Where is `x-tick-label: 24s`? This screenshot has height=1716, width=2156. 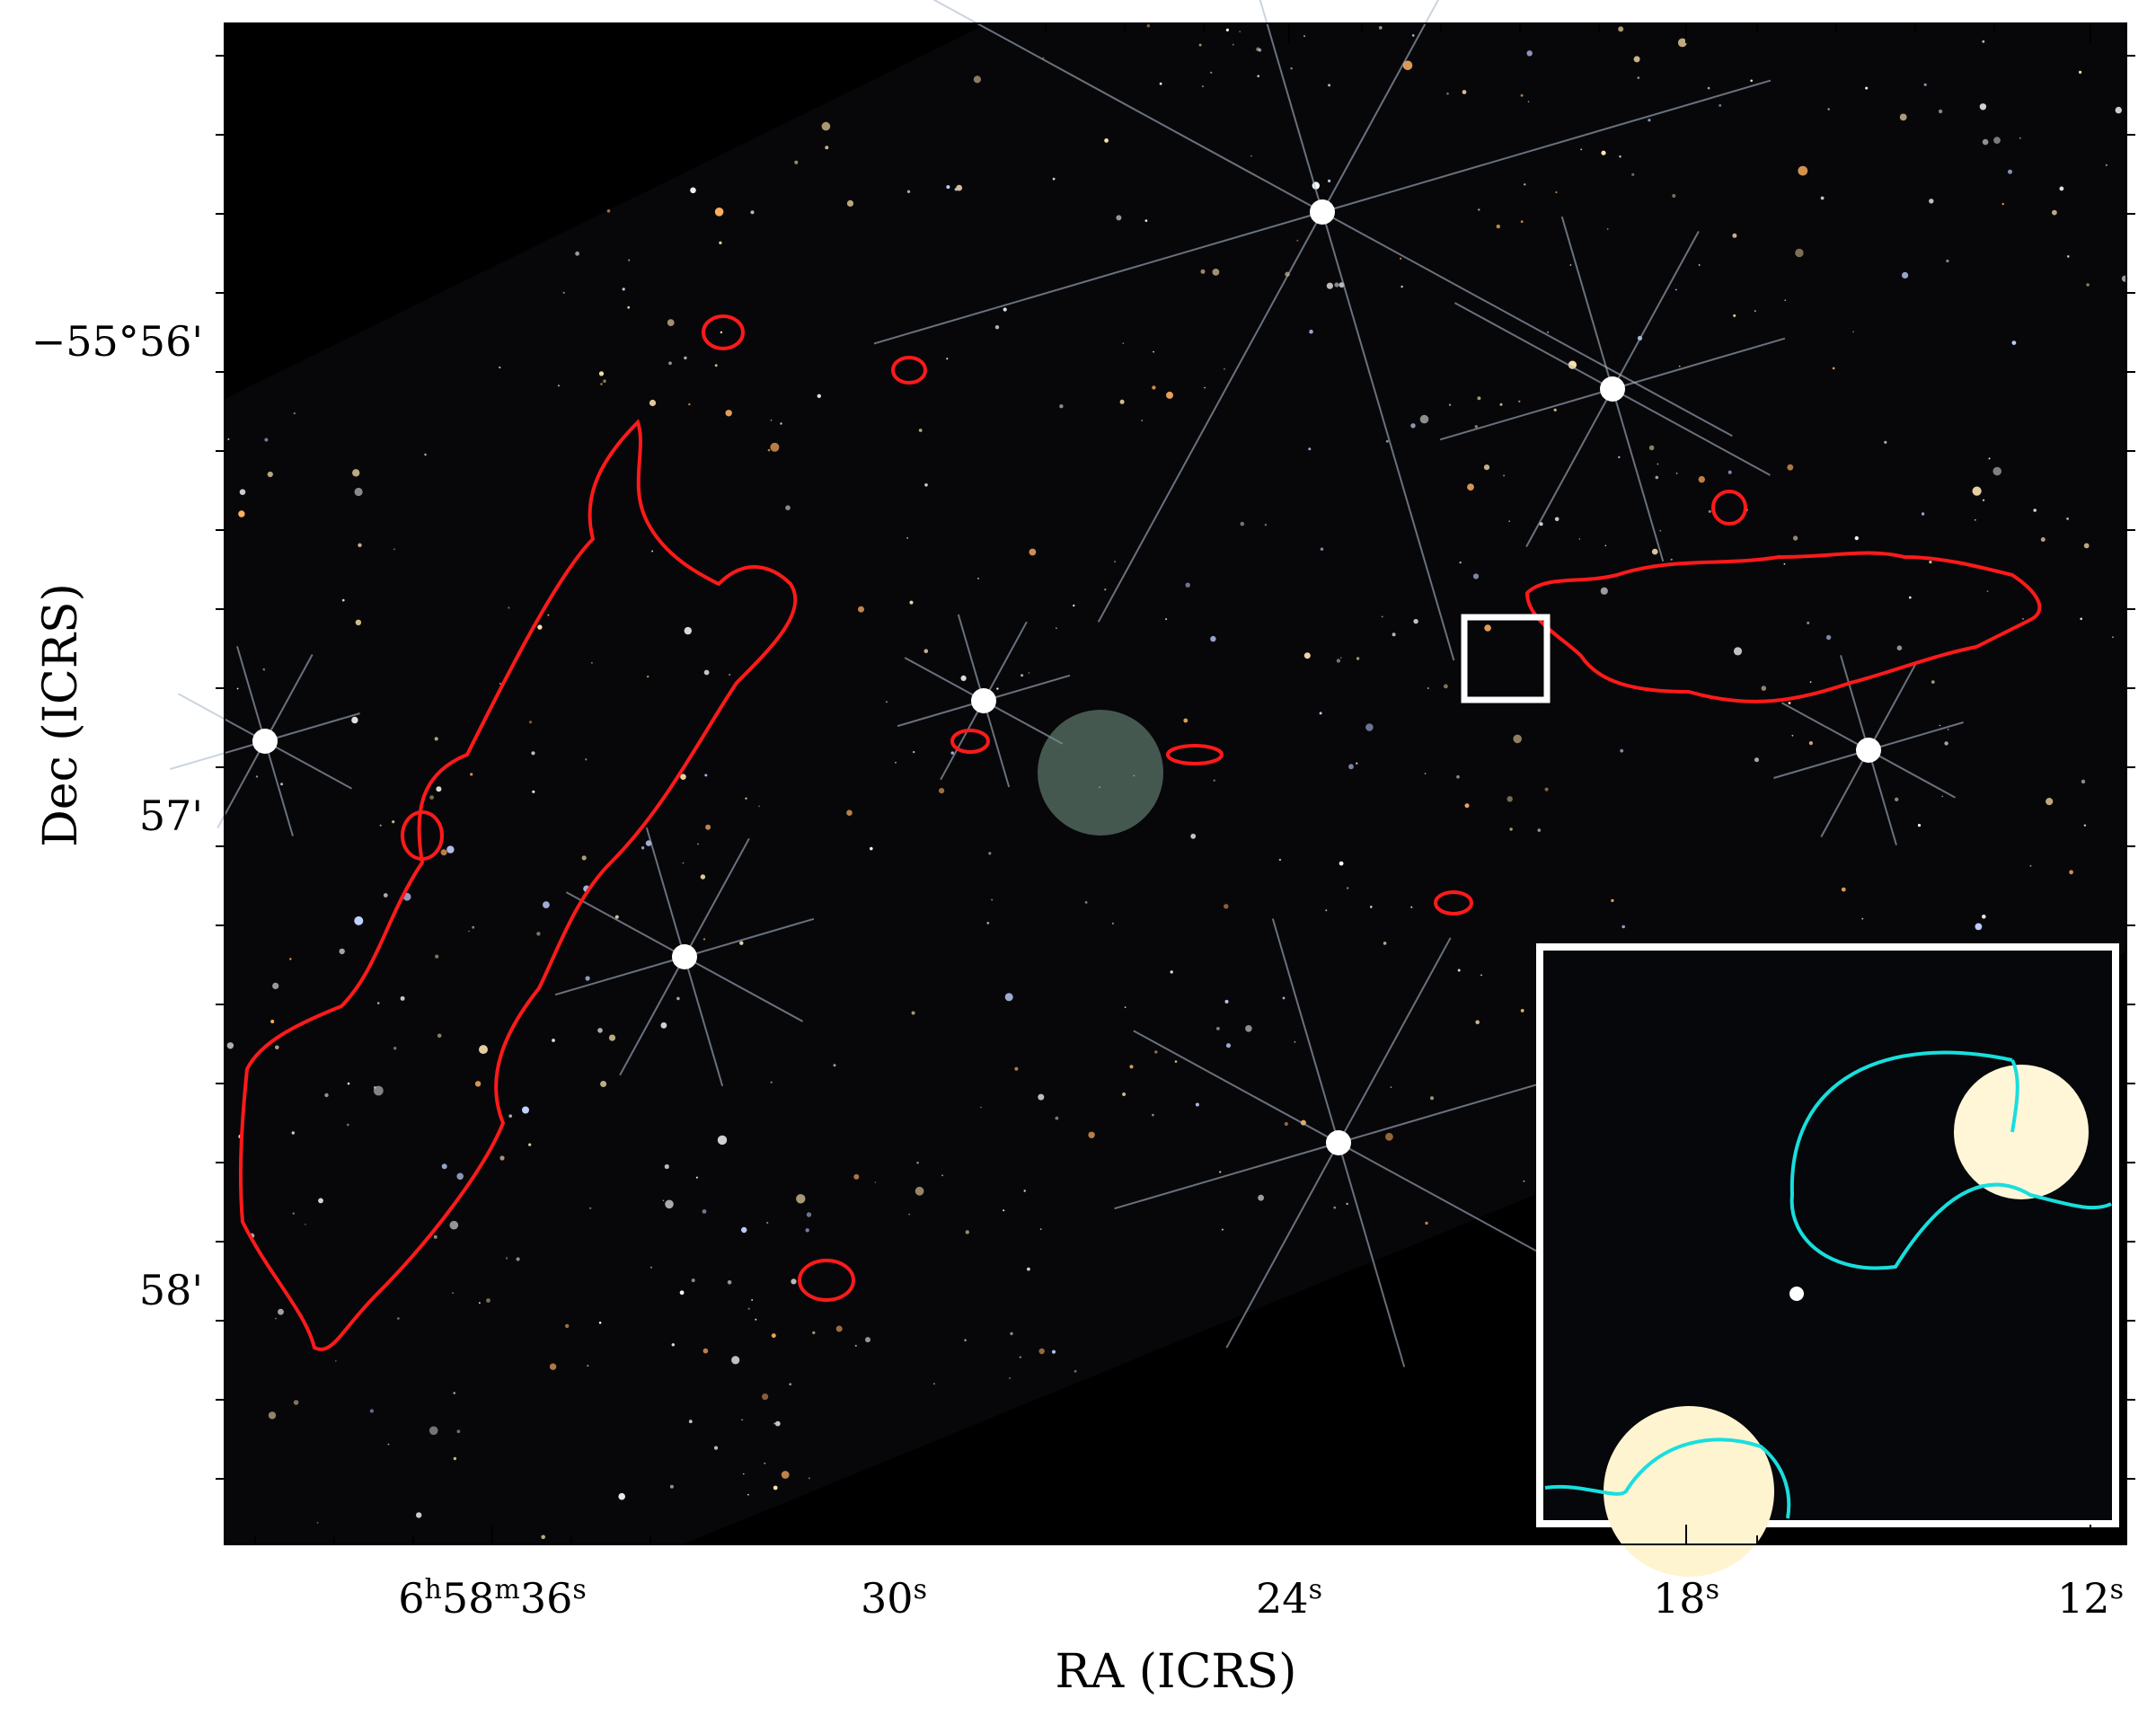
x-tick-label: 24s is located at coordinates (1289, 1598).